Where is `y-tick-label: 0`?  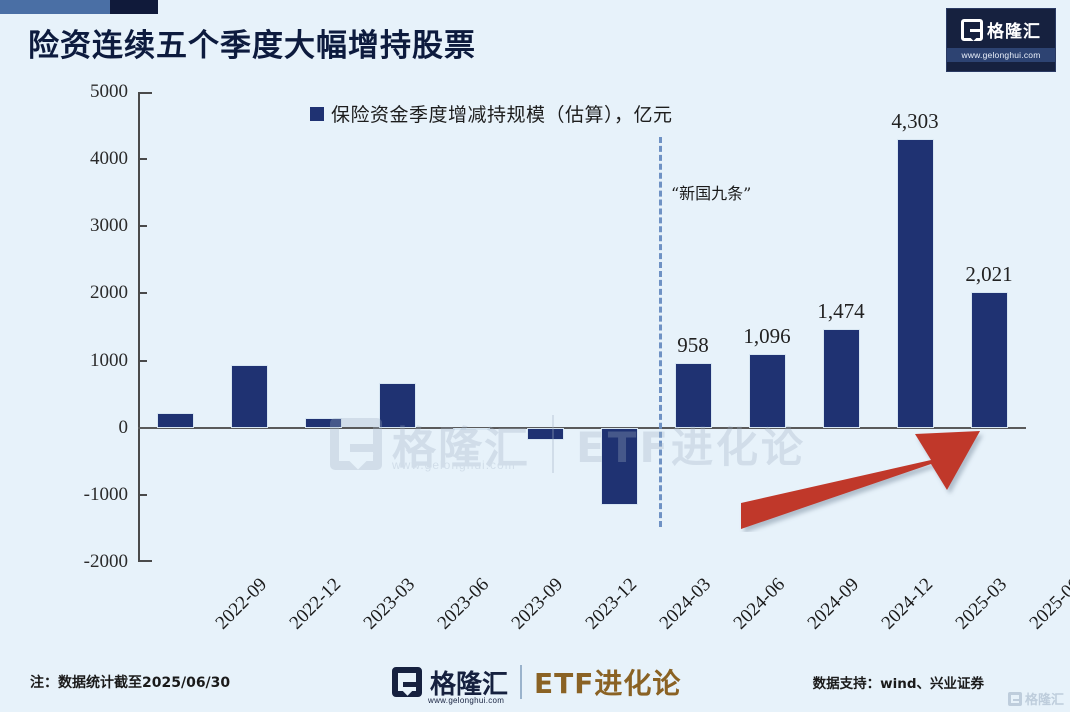
y-tick-label: 0 is located at coordinates (123, 427).